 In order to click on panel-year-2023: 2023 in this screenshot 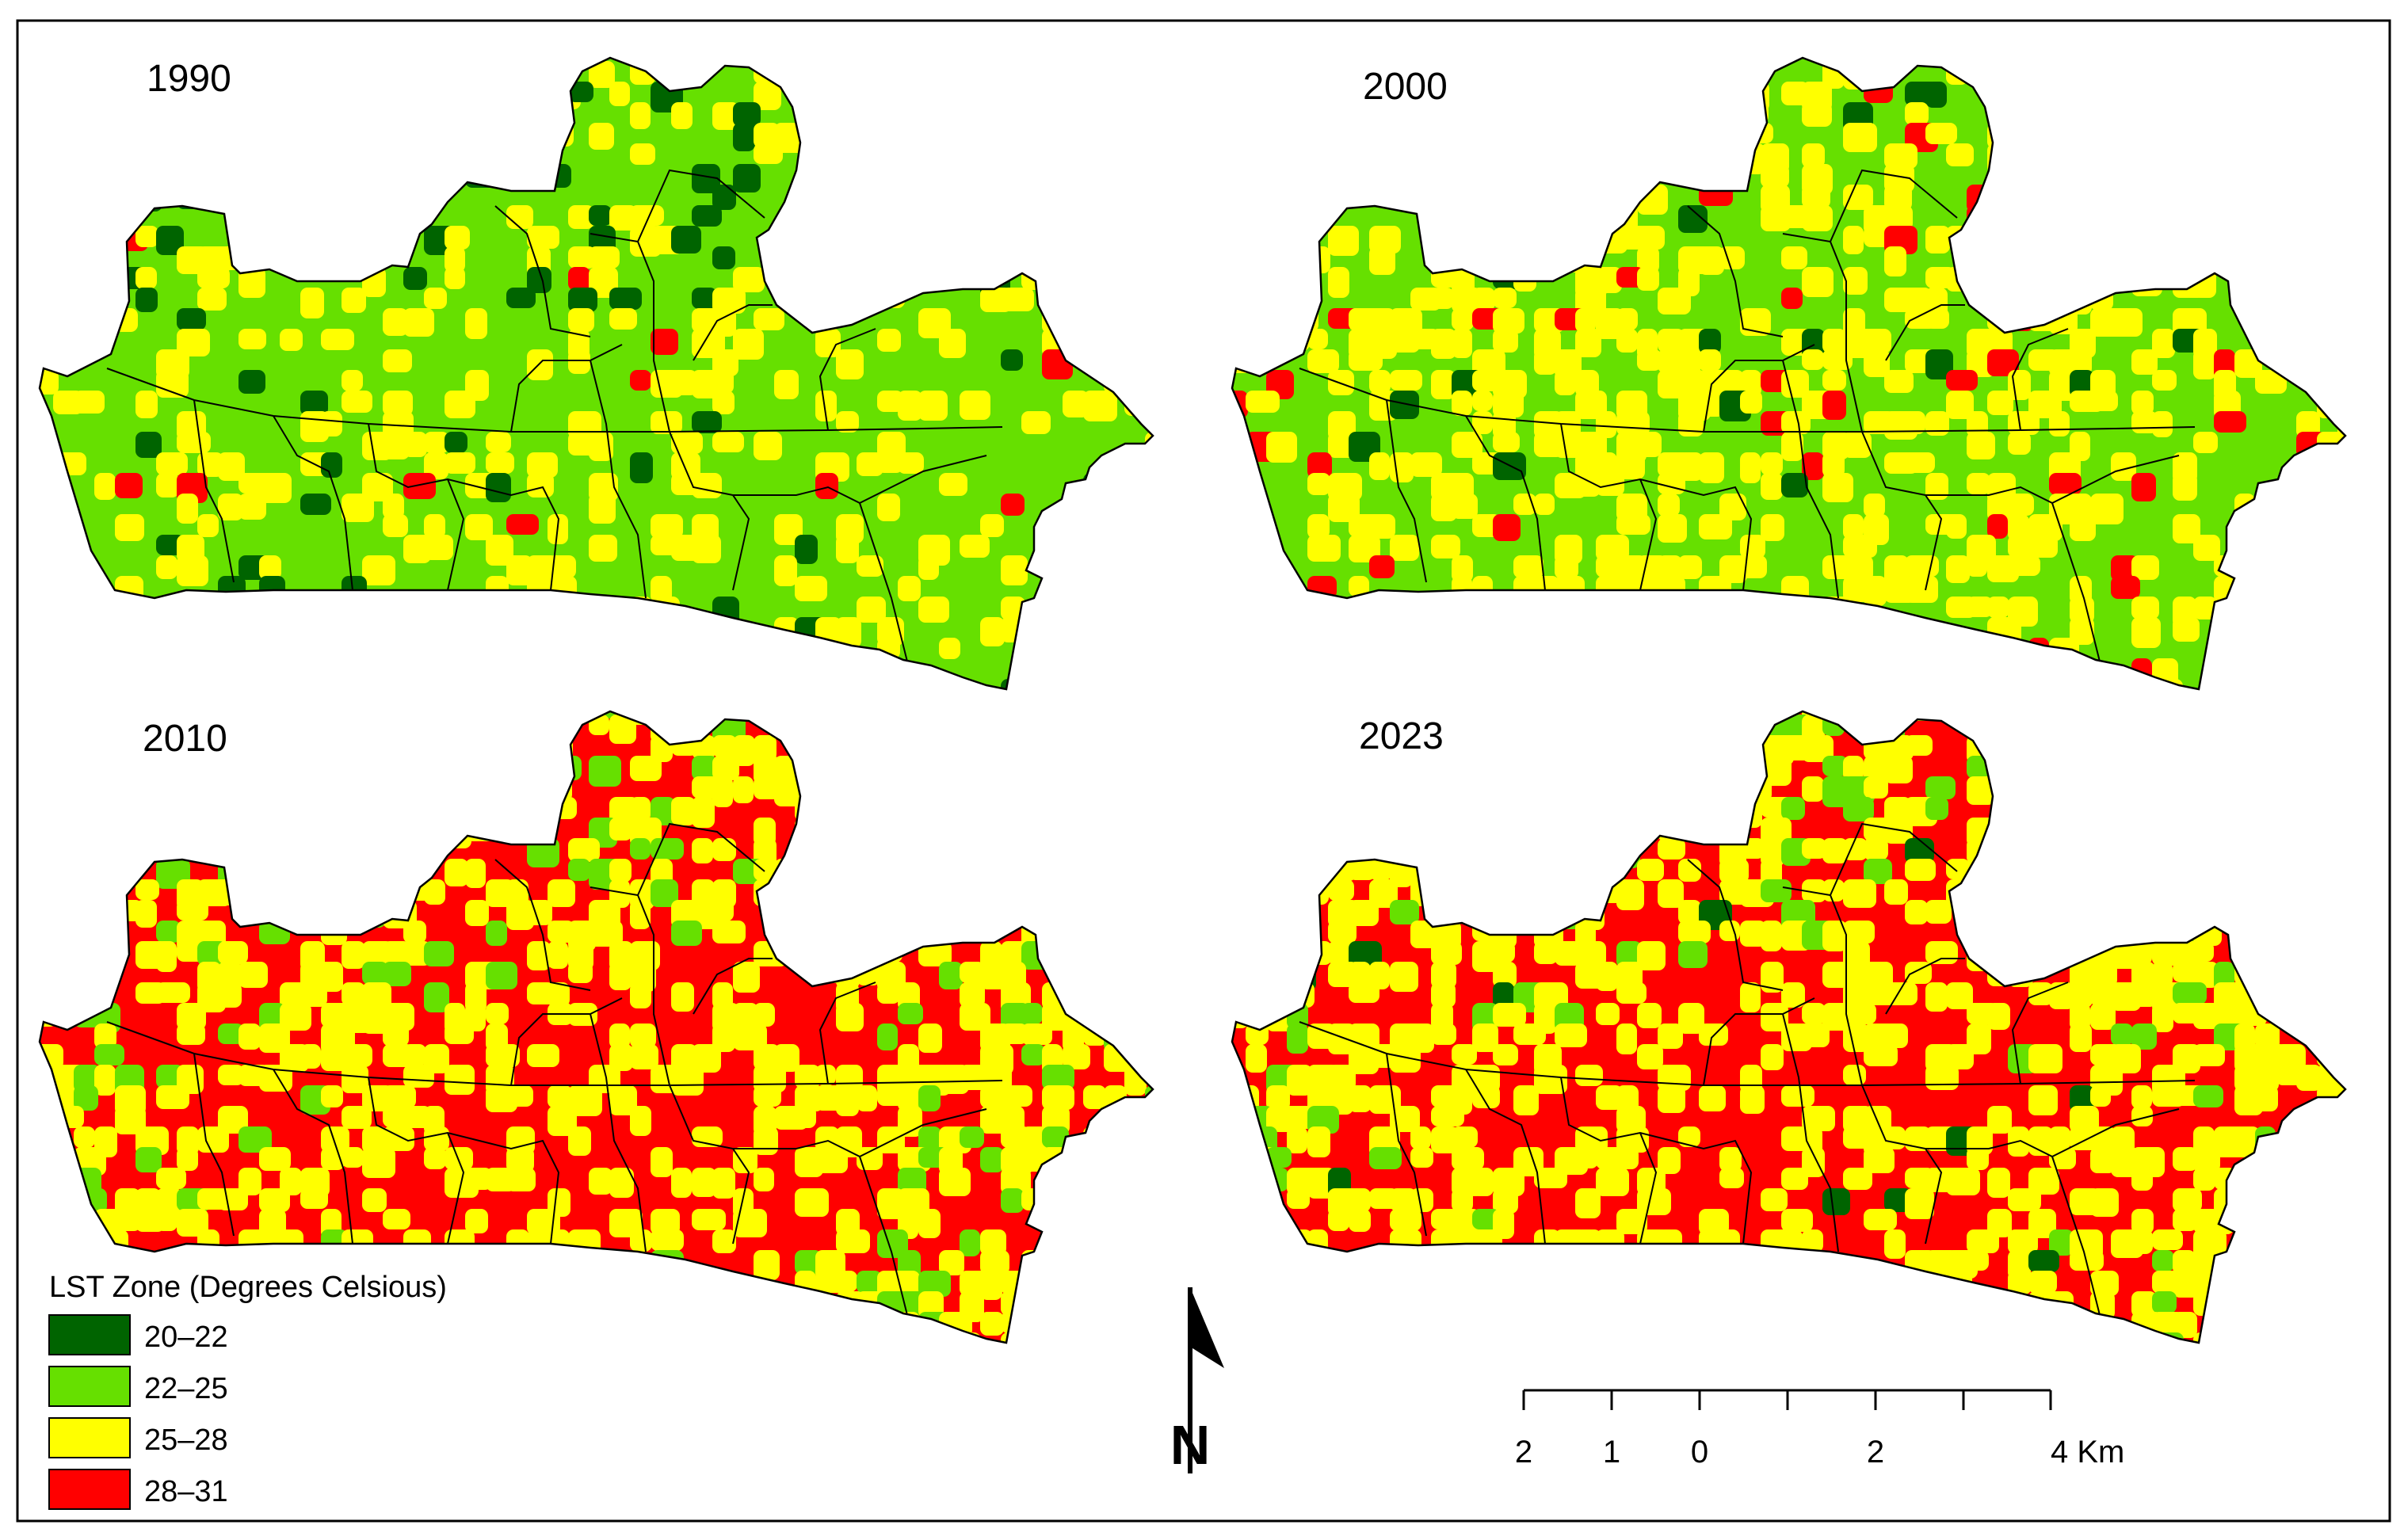, I will do `click(1401, 736)`.